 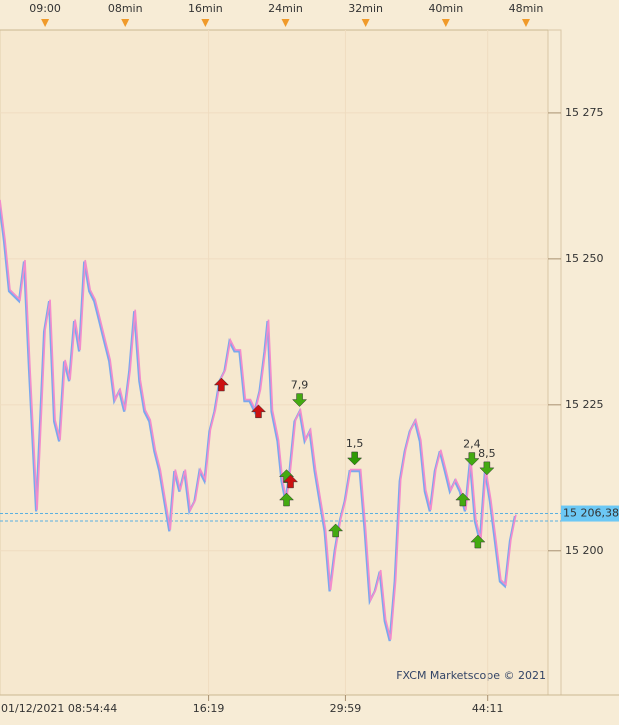 I want to click on signal-label: 7,9, so click(x=300, y=385).